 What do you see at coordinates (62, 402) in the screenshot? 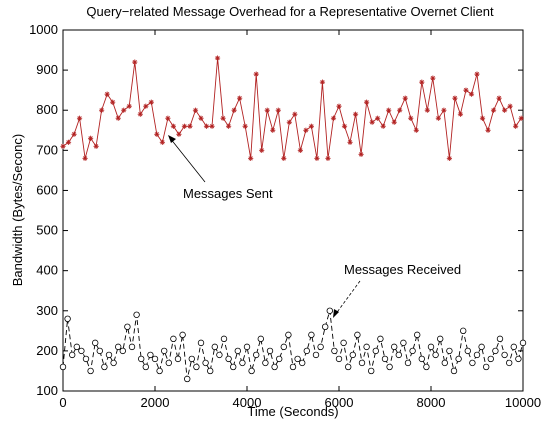
I see `x-tick-label: 0` at bounding box center [62, 402].